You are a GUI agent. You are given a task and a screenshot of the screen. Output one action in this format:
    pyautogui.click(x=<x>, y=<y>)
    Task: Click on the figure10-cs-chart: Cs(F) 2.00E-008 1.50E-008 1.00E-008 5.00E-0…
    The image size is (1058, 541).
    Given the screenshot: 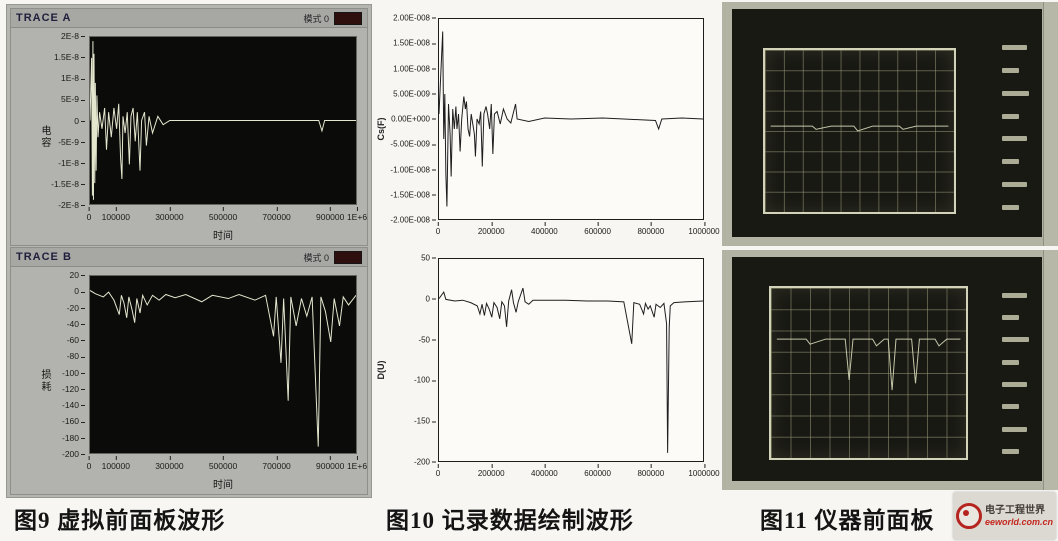 What is the action you would take?
    pyautogui.click(x=548, y=129)
    